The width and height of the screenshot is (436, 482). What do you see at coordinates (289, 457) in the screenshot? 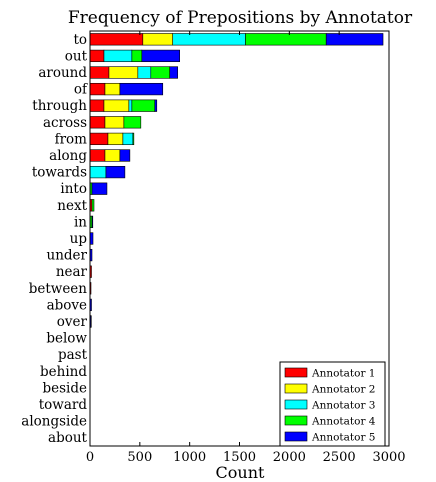
I see `x-tick-label: 2000` at bounding box center [289, 457].